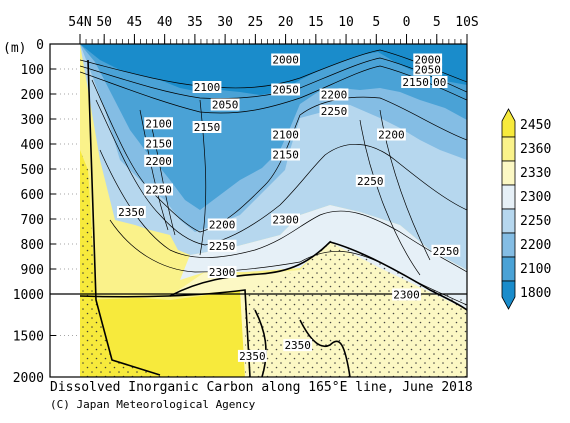 The height and width of the screenshot is (423, 570). I want to click on y-tick-label: 900, so click(32, 270).